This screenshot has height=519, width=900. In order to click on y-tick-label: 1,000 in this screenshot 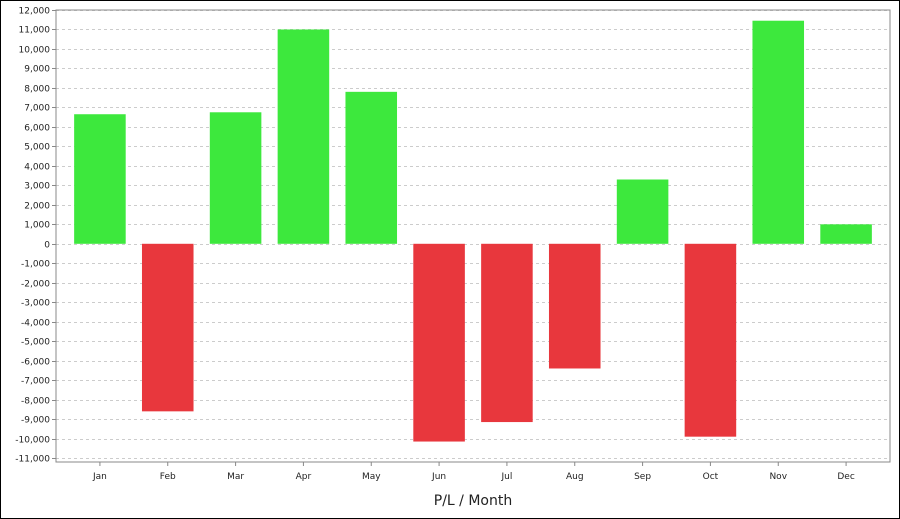, I will do `click(37, 226)`.